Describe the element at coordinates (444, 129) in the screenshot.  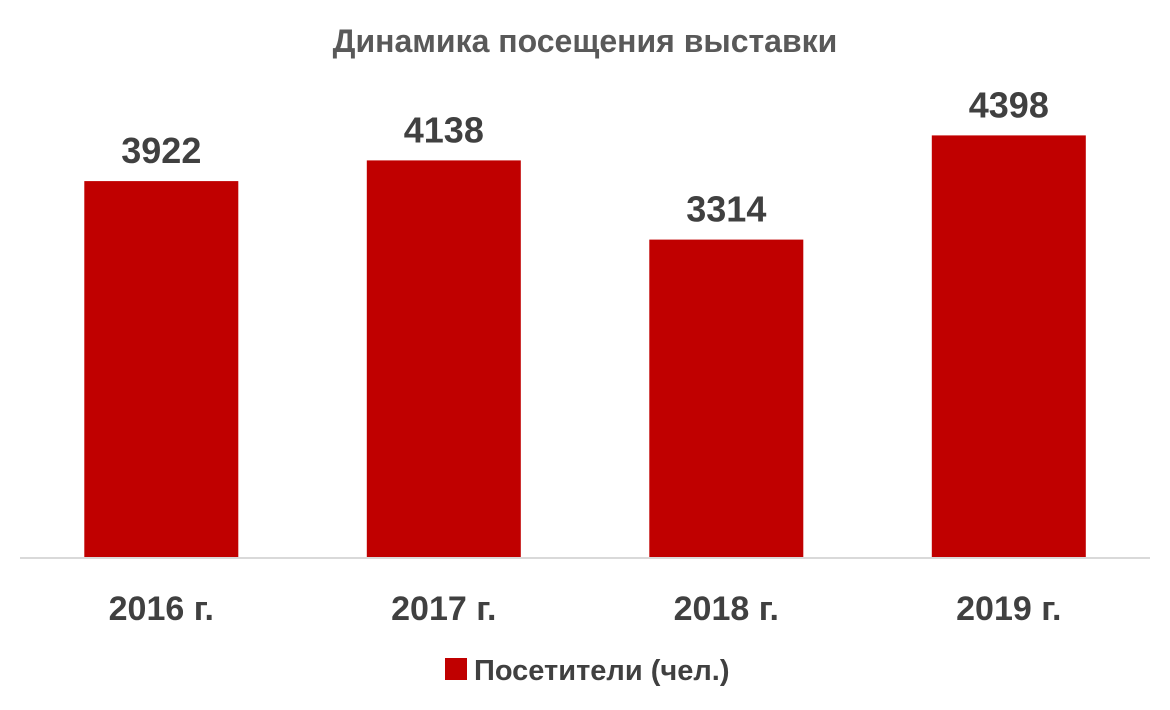
I see `data-label-2: 4138` at that location.